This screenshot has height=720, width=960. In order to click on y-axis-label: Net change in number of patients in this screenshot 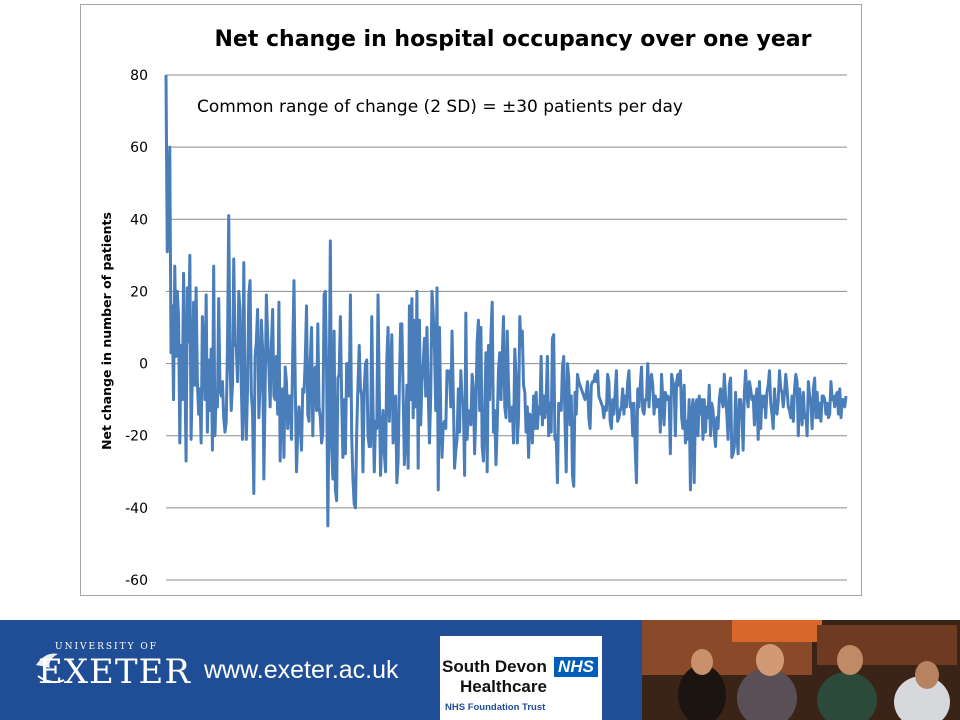, I will do `click(106, 331)`.